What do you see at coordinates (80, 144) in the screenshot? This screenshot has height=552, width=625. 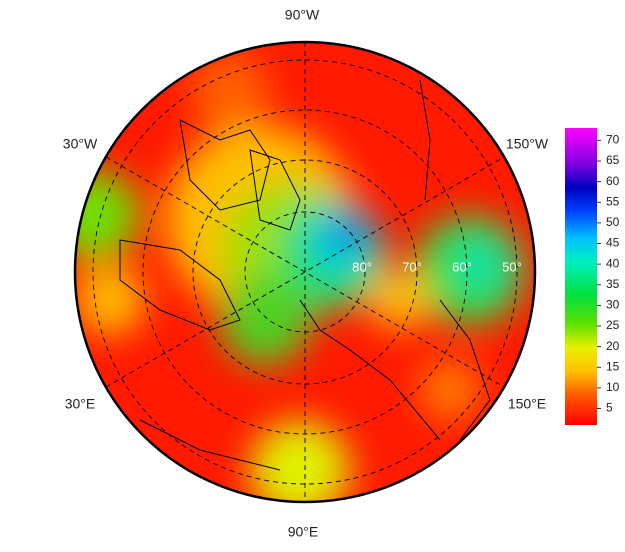 I see `lon-label: 30°W` at bounding box center [80, 144].